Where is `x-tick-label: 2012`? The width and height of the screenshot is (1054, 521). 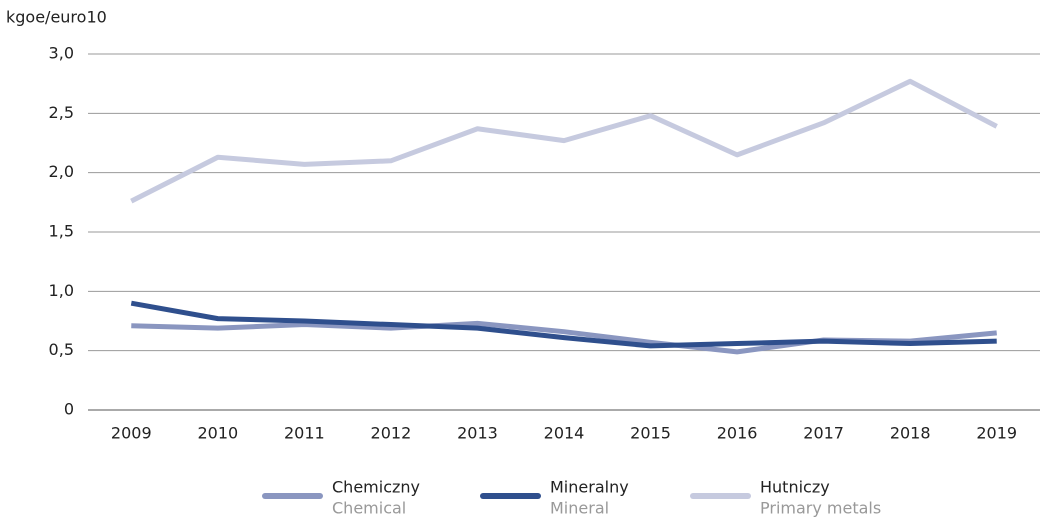 x-tick-label: 2012 is located at coordinates (391, 433).